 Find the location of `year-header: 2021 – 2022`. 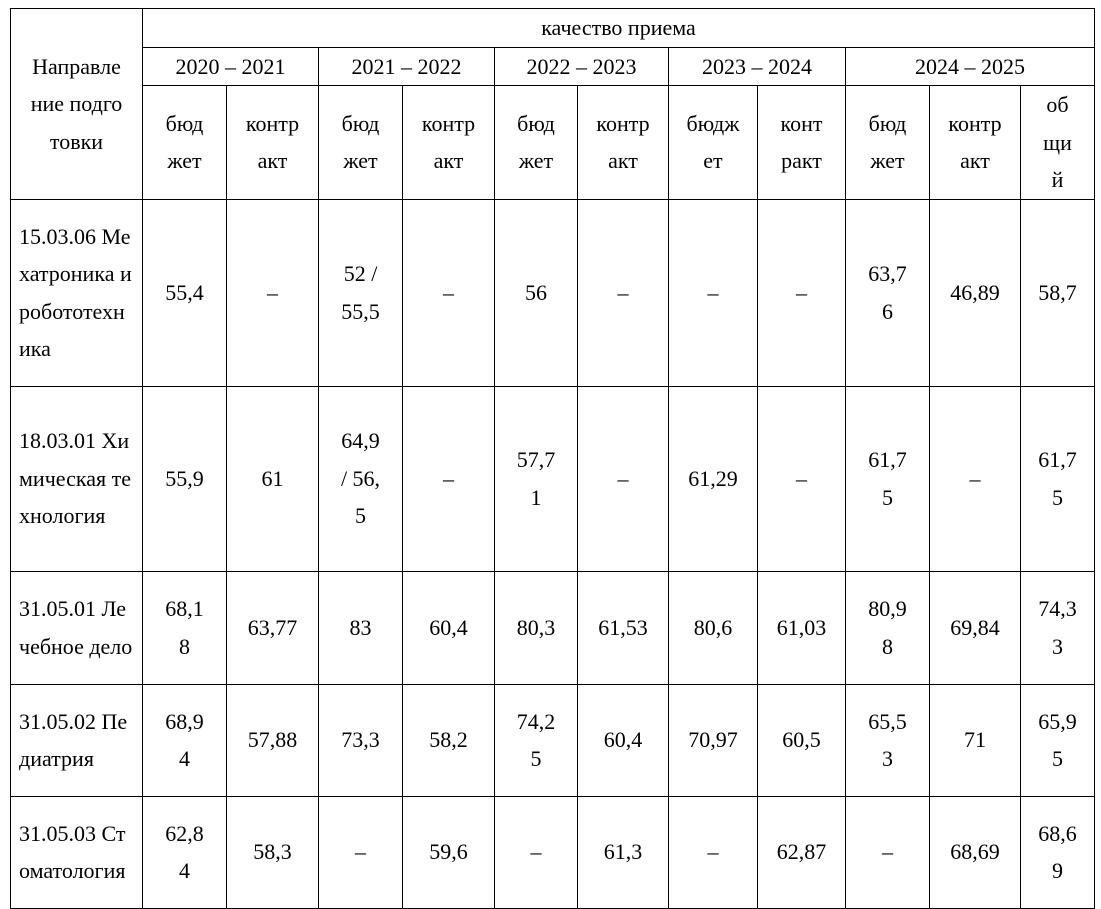

year-header: 2021 – 2022 is located at coordinates (406, 66).